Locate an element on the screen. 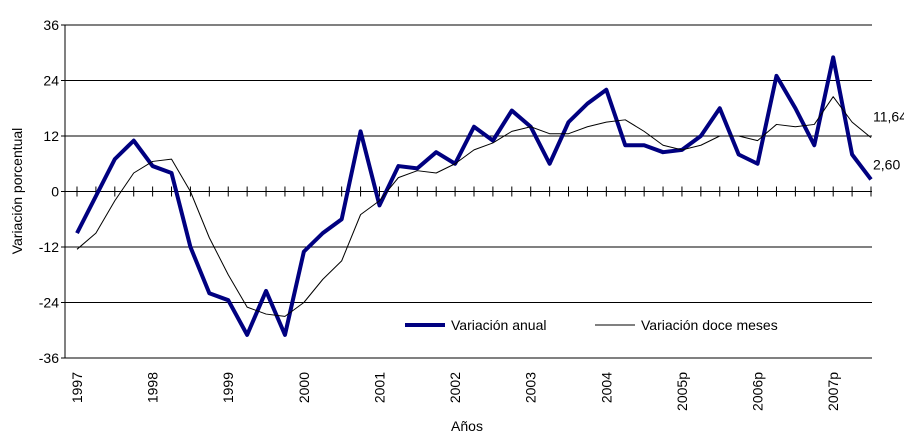 The image size is (904, 437). data-label: 2,60 is located at coordinates (886, 164).